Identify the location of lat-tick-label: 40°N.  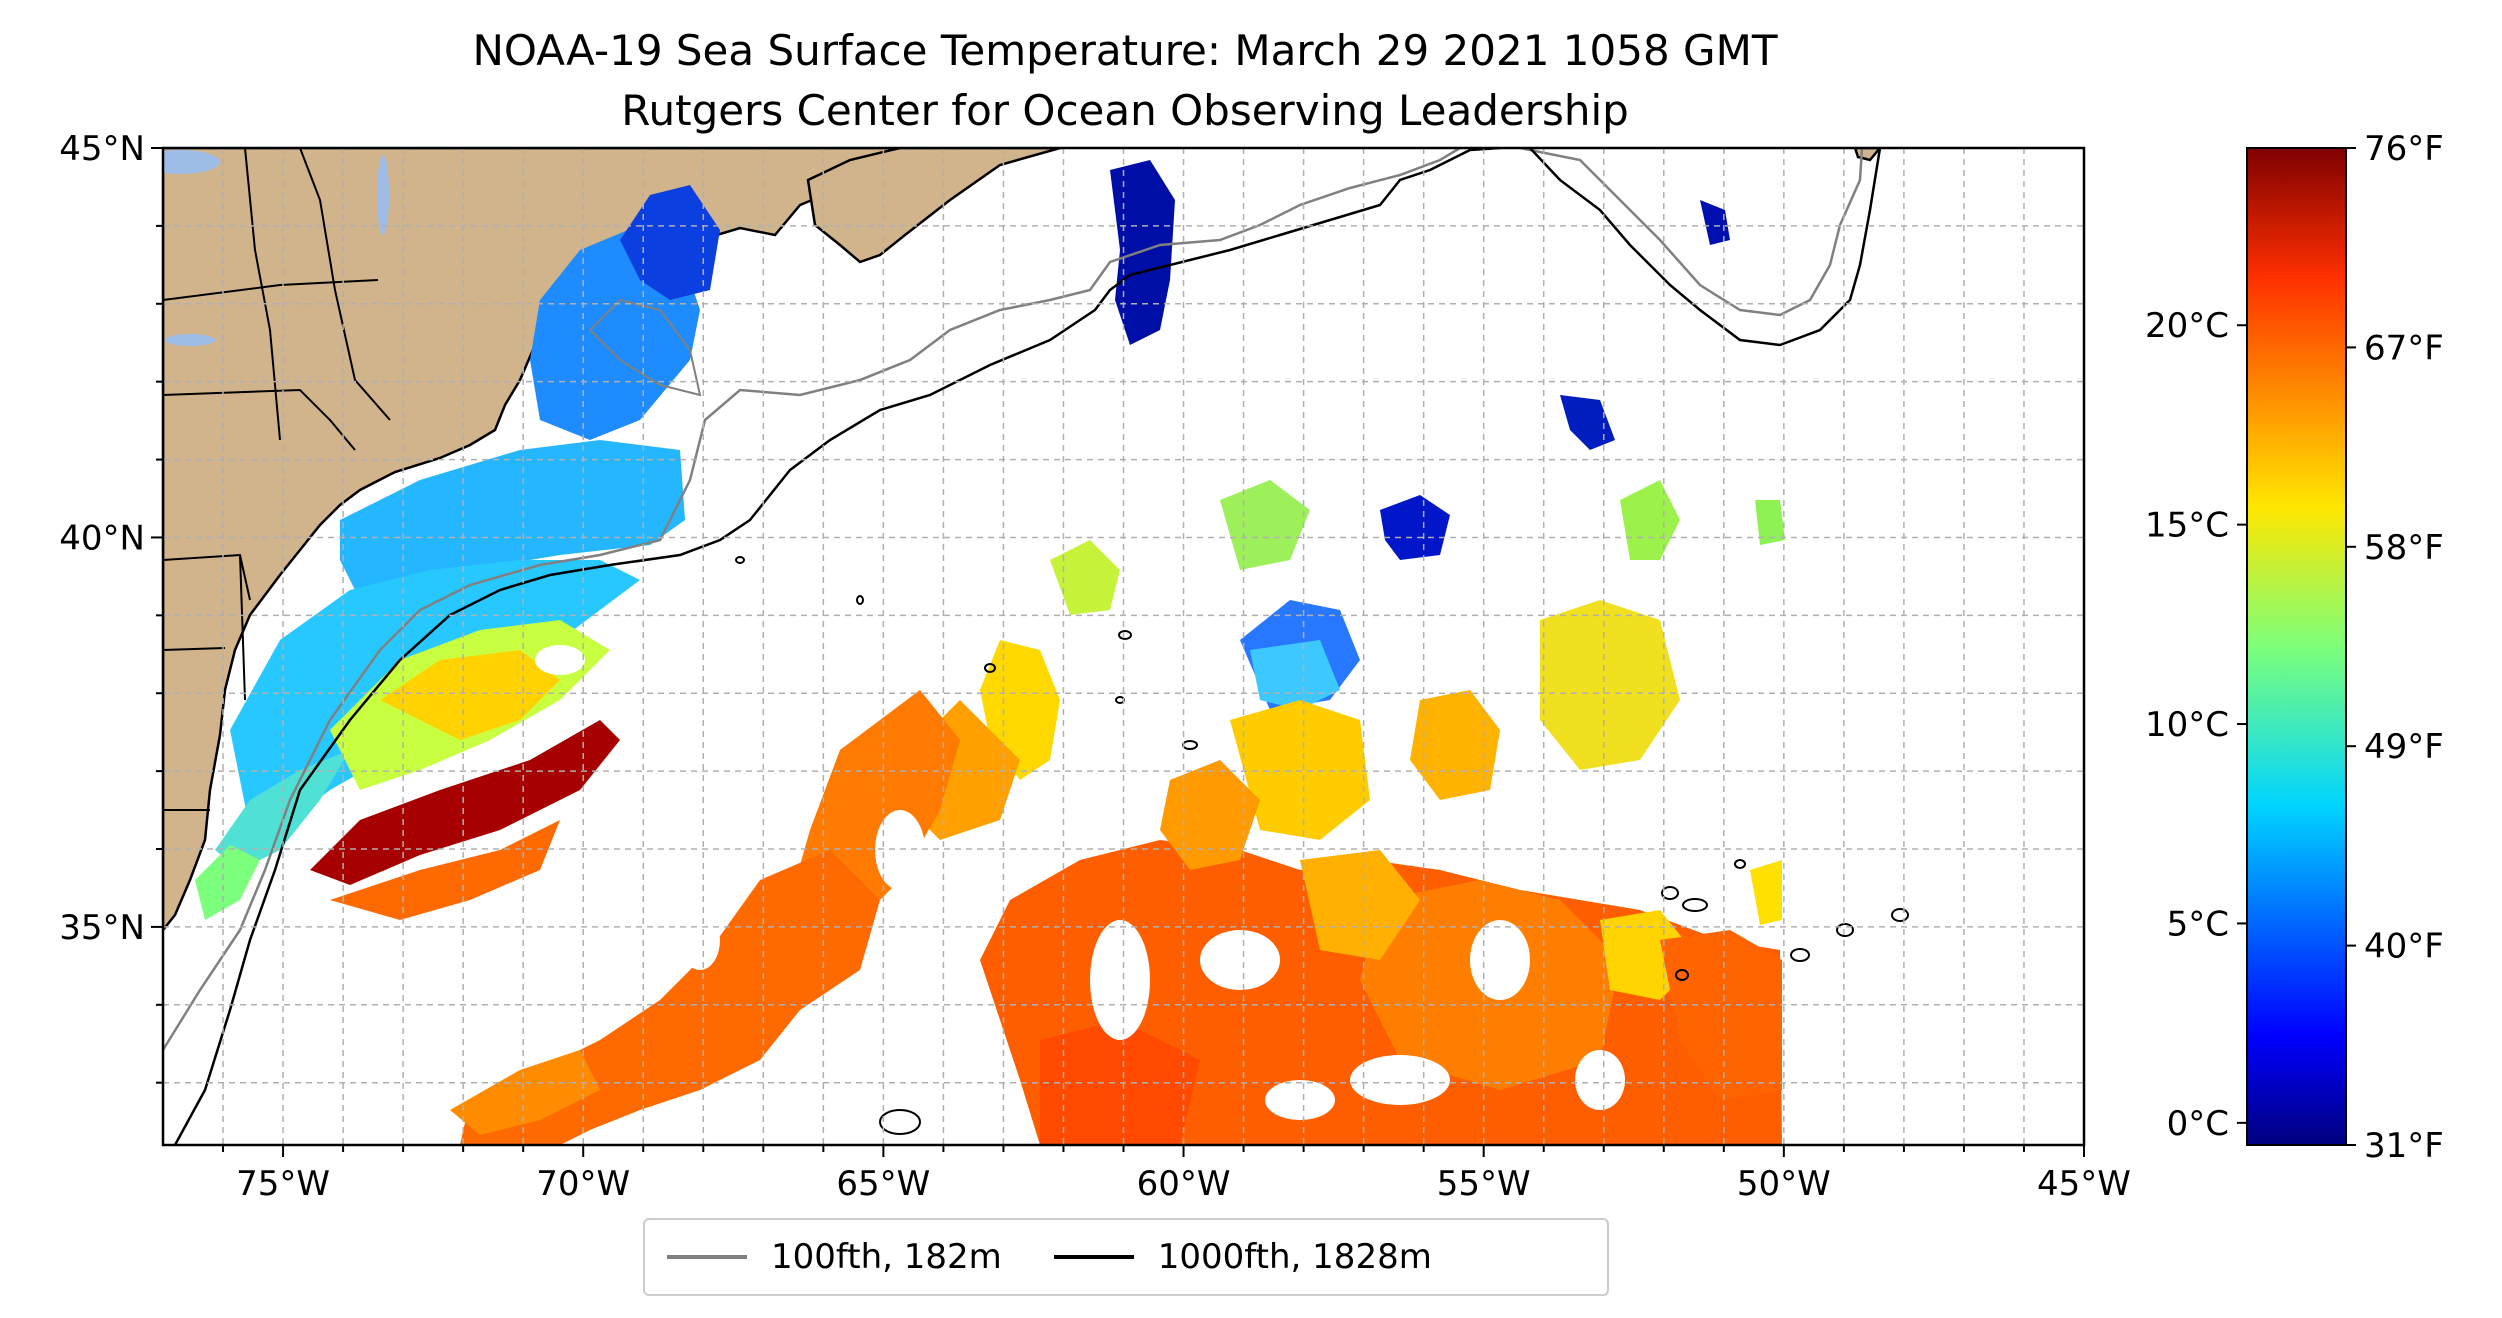
(102, 538).